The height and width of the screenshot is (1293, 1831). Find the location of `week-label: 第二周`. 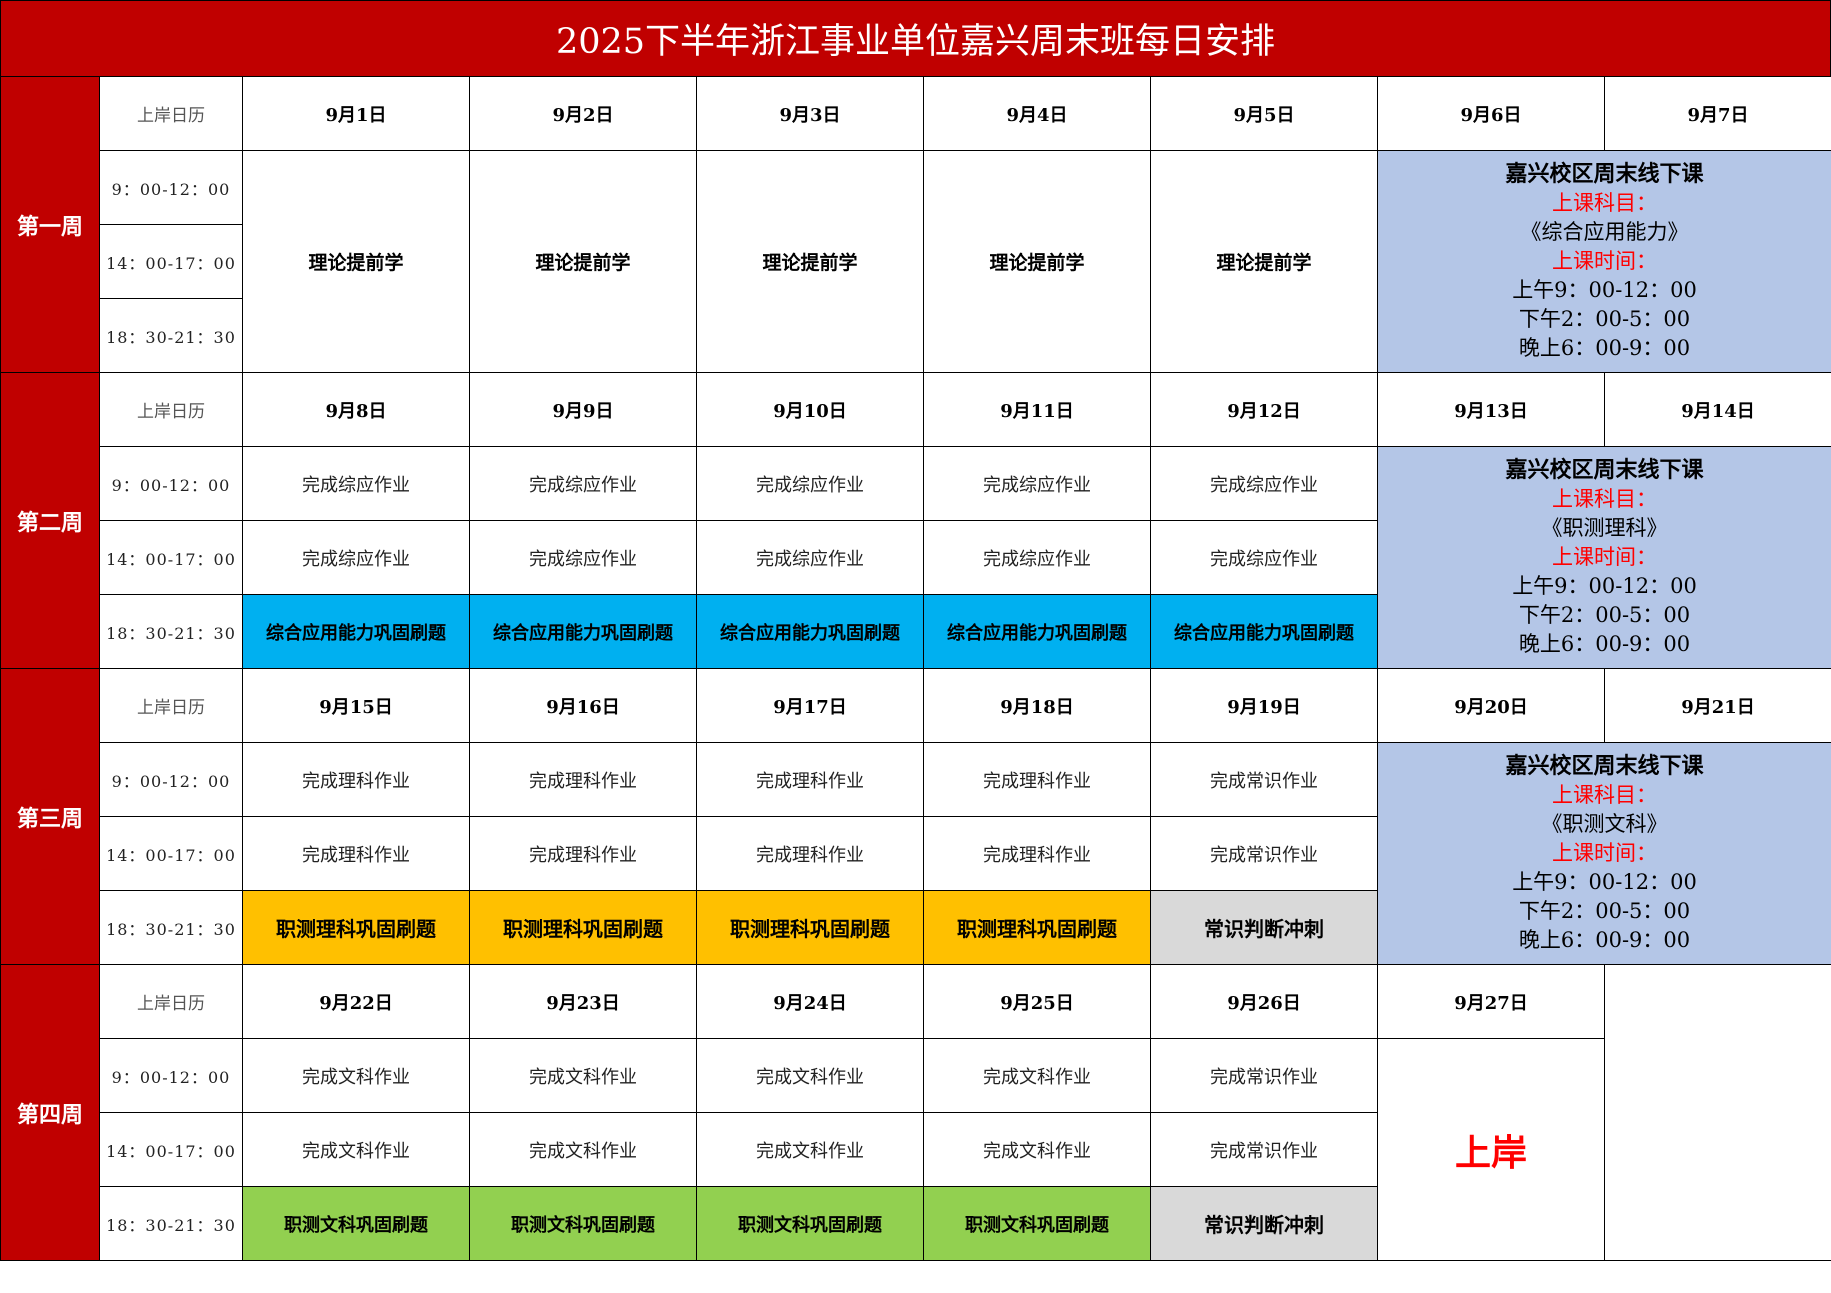

week-label: 第二周 is located at coordinates (50, 520).